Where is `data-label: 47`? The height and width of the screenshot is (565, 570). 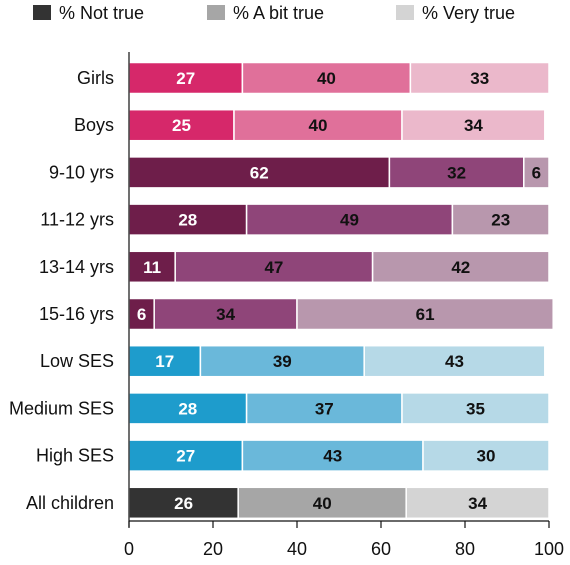 data-label: 47 is located at coordinates (273, 267).